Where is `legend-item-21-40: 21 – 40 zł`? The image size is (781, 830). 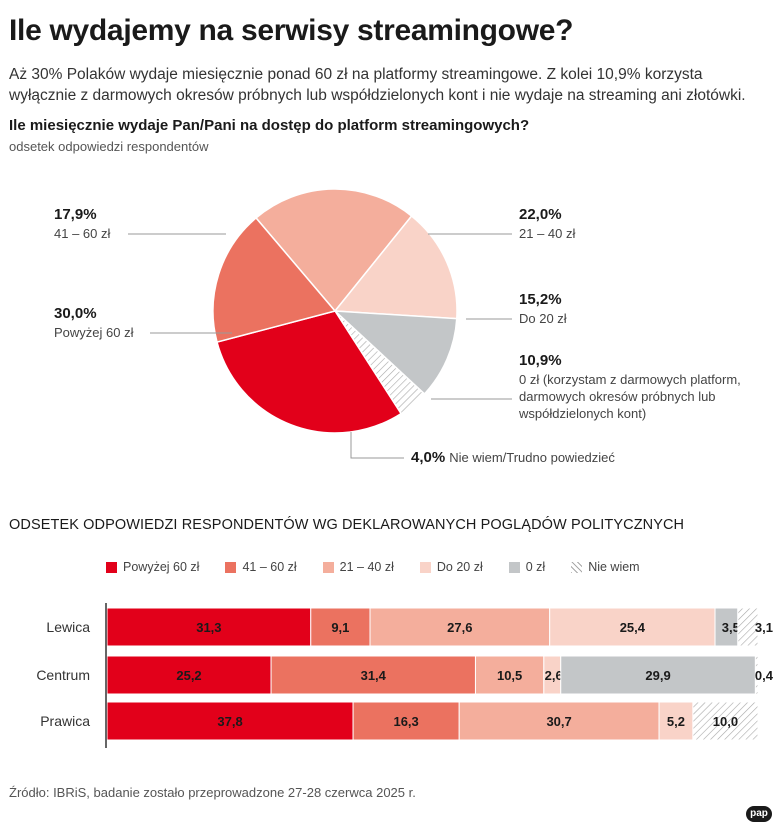
legend-item-21-40: 21 – 40 zł is located at coordinates (358, 567).